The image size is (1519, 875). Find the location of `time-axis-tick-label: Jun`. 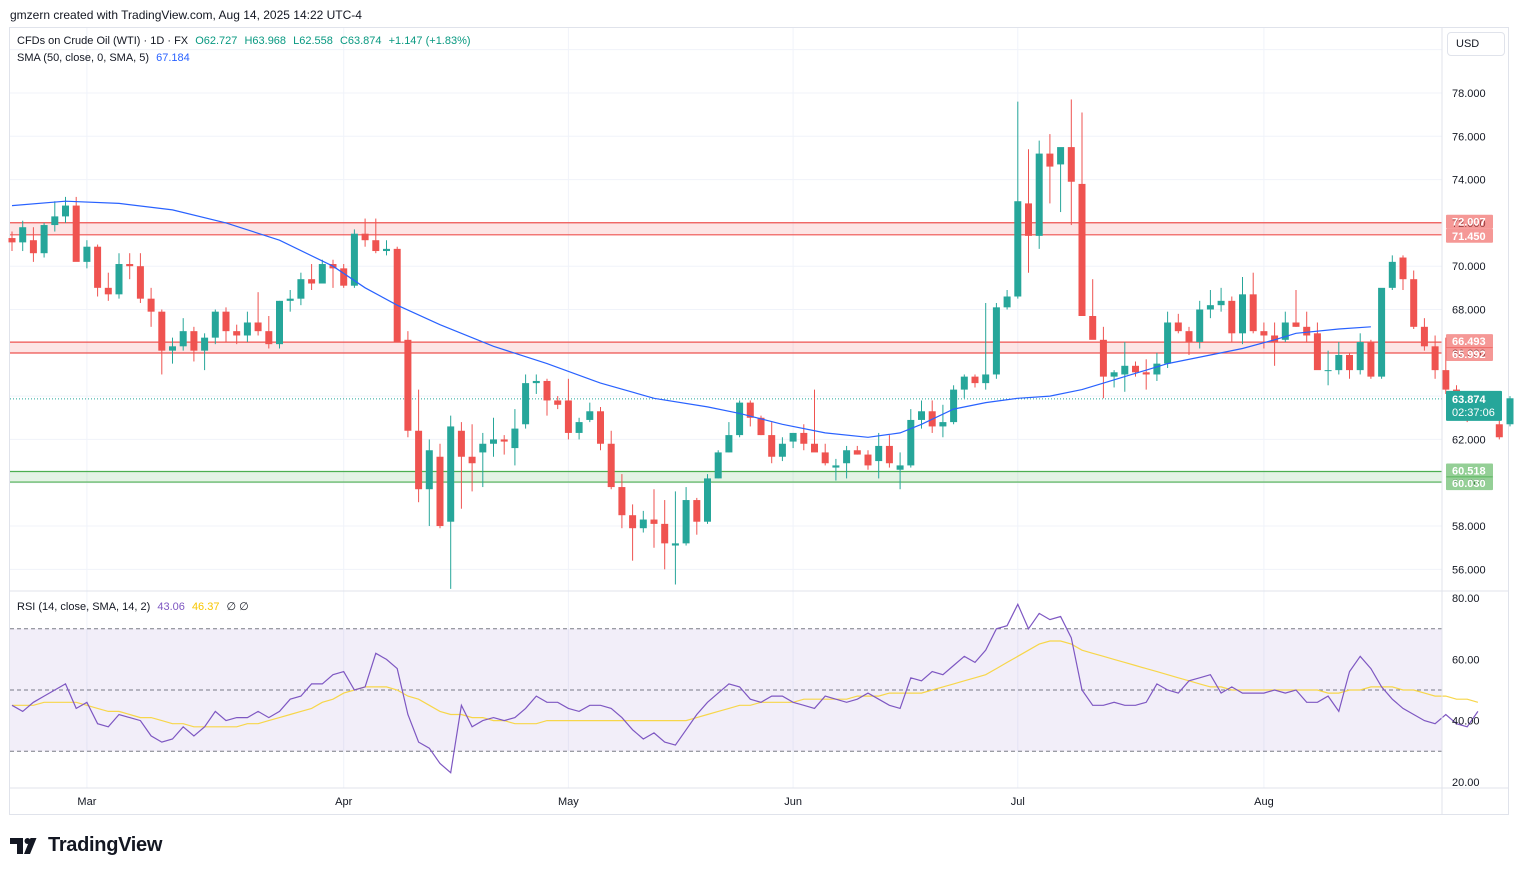

time-axis-tick-label: Jun is located at coordinates (793, 802).